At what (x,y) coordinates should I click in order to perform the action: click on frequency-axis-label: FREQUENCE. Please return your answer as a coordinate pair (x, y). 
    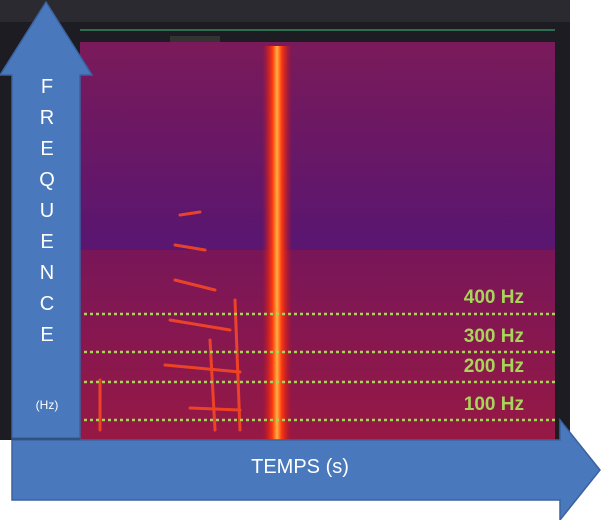
    Looking at the image, I should click on (47, 211).